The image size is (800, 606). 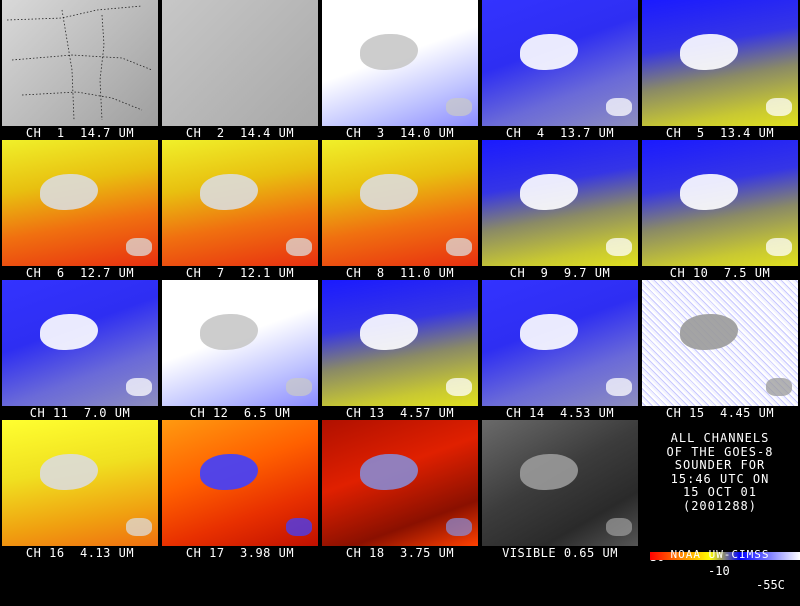 What do you see at coordinates (80, 413) in the screenshot?
I see `channel-caption: CH 11 7.0 UM` at bounding box center [80, 413].